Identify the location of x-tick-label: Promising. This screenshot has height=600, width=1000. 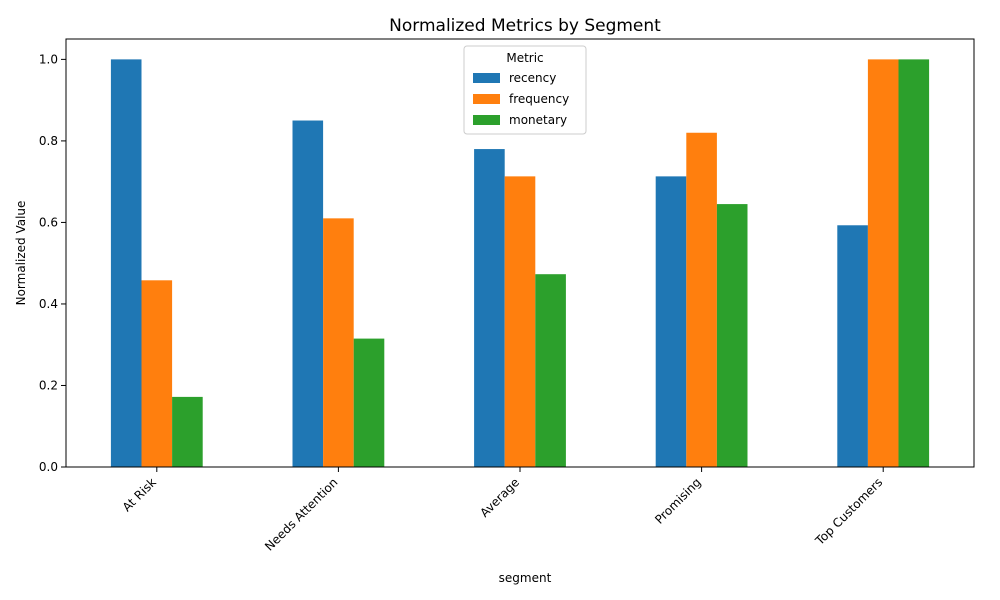
(678, 501).